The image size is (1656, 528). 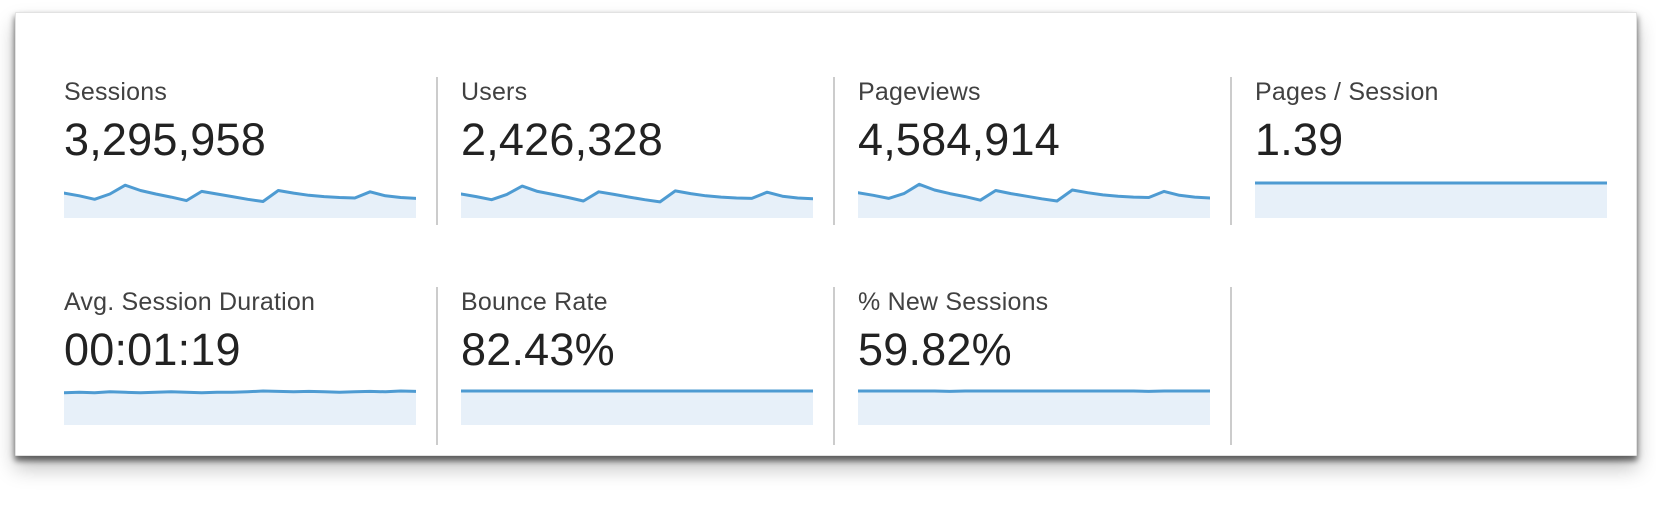 What do you see at coordinates (1428, 366) in the screenshot?
I see `empty-metric-slot` at bounding box center [1428, 366].